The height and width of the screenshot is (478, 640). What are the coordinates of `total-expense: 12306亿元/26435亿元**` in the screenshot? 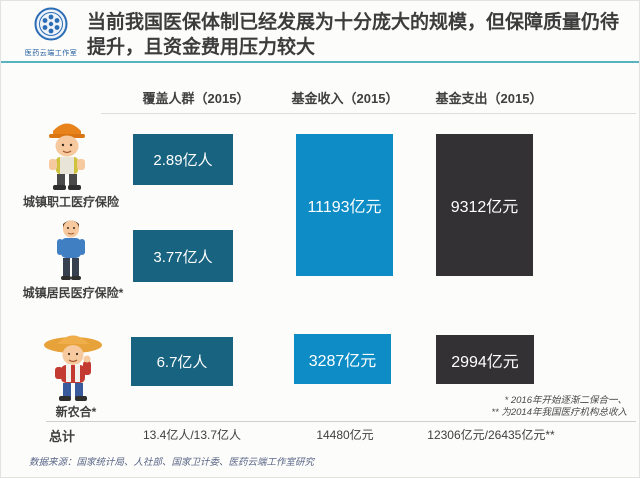 It's located at (491, 435).